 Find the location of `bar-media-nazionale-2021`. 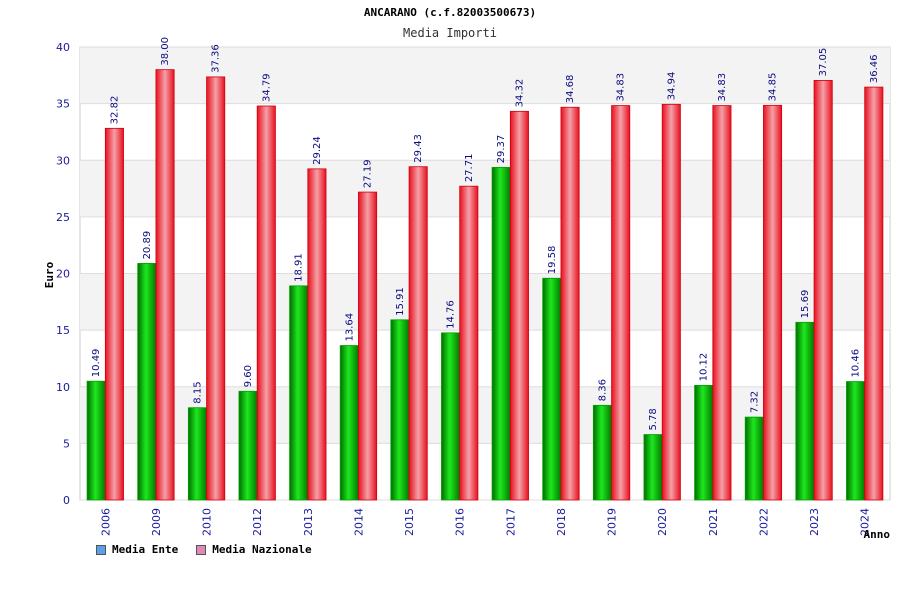

bar-media-nazionale-2021 is located at coordinates (722, 303).